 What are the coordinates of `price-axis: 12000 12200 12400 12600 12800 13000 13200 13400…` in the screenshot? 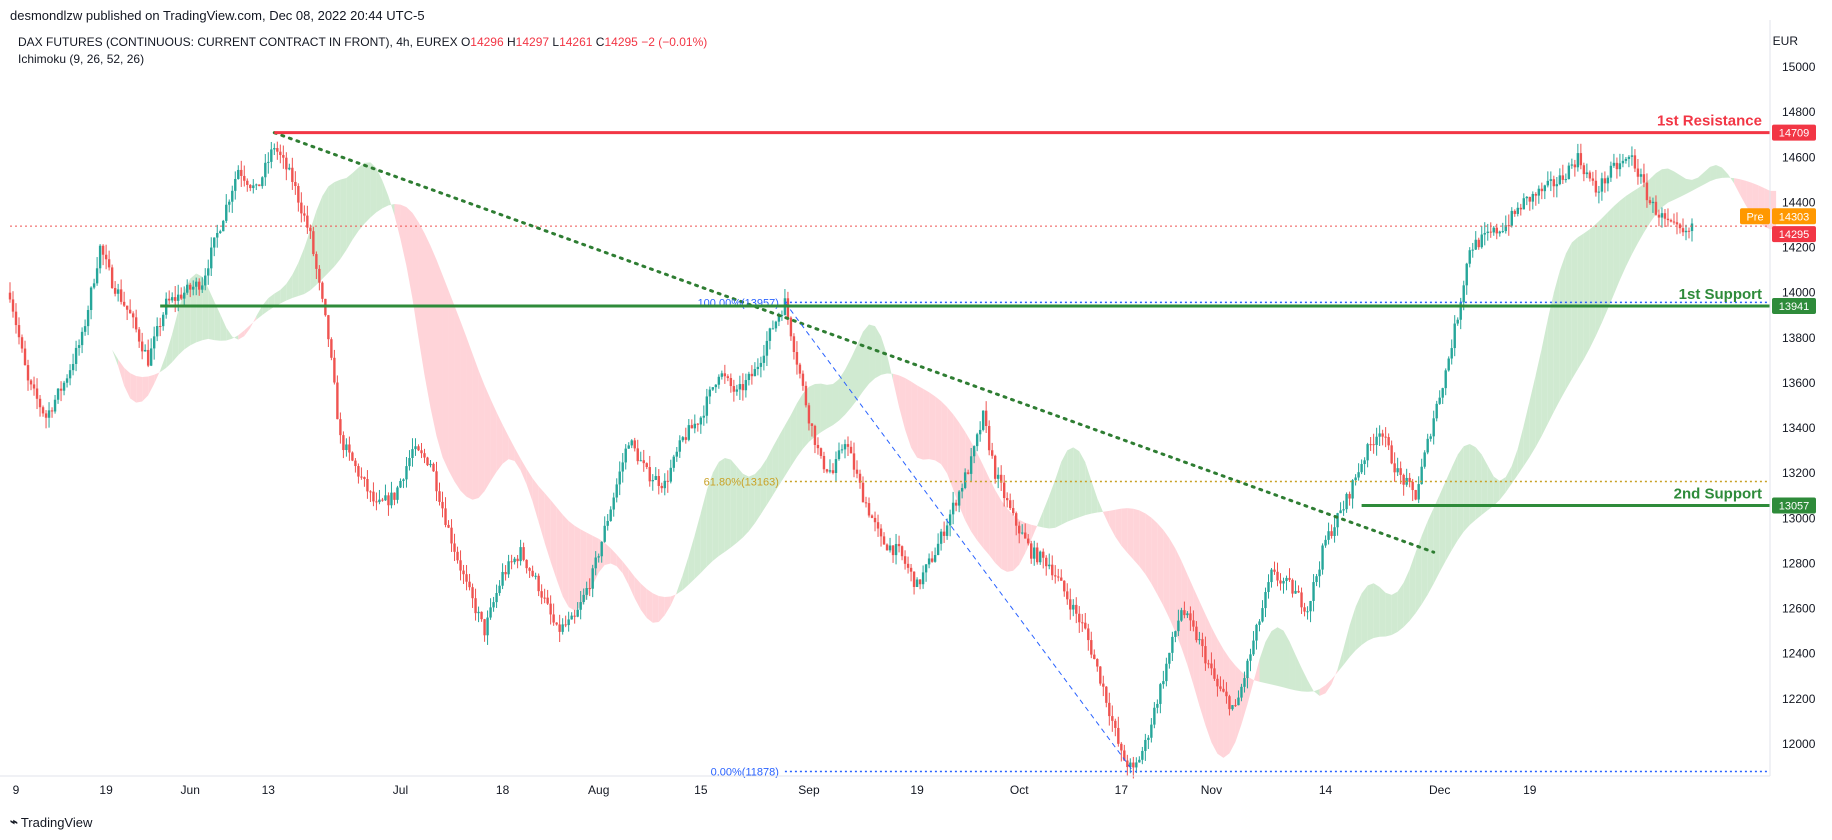 It's located at (1792, 398).